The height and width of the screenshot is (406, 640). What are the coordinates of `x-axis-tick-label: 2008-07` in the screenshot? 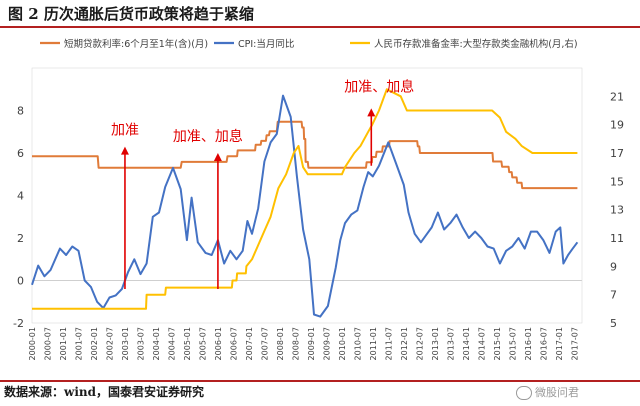 It's located at (295, 343).